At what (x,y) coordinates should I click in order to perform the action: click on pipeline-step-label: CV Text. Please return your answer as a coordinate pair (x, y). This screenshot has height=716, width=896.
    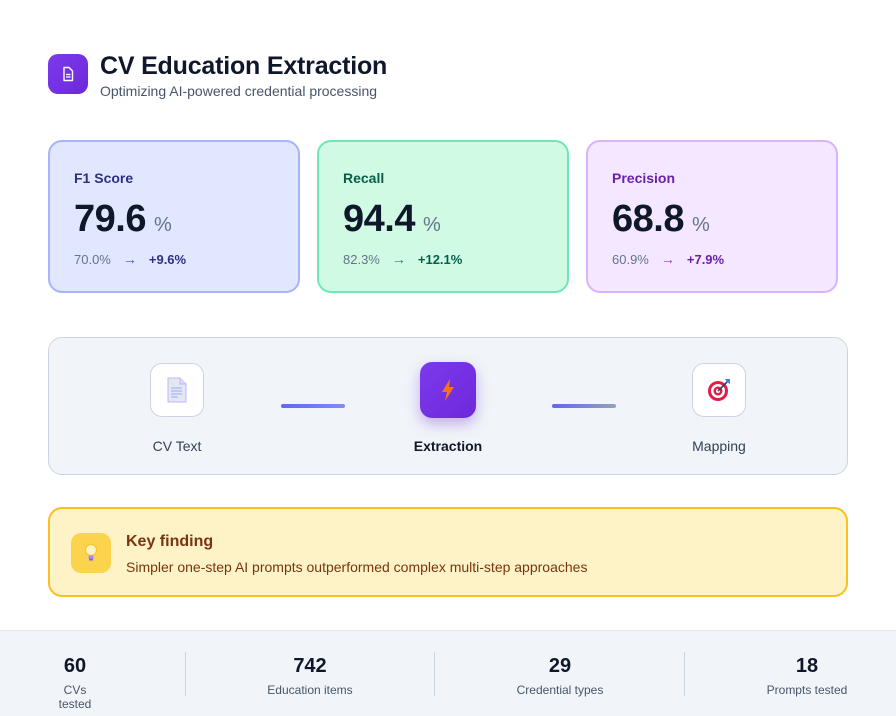
    Looking at the image, I should click on (177, 446).